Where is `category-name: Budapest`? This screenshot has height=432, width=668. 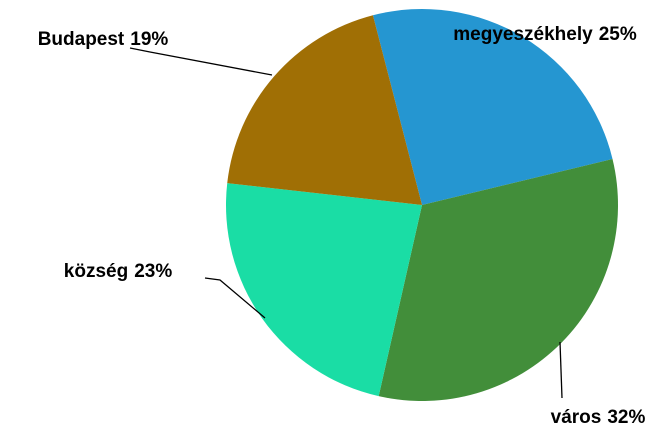
category-name: Budapest is located at coordinates (81, 39).